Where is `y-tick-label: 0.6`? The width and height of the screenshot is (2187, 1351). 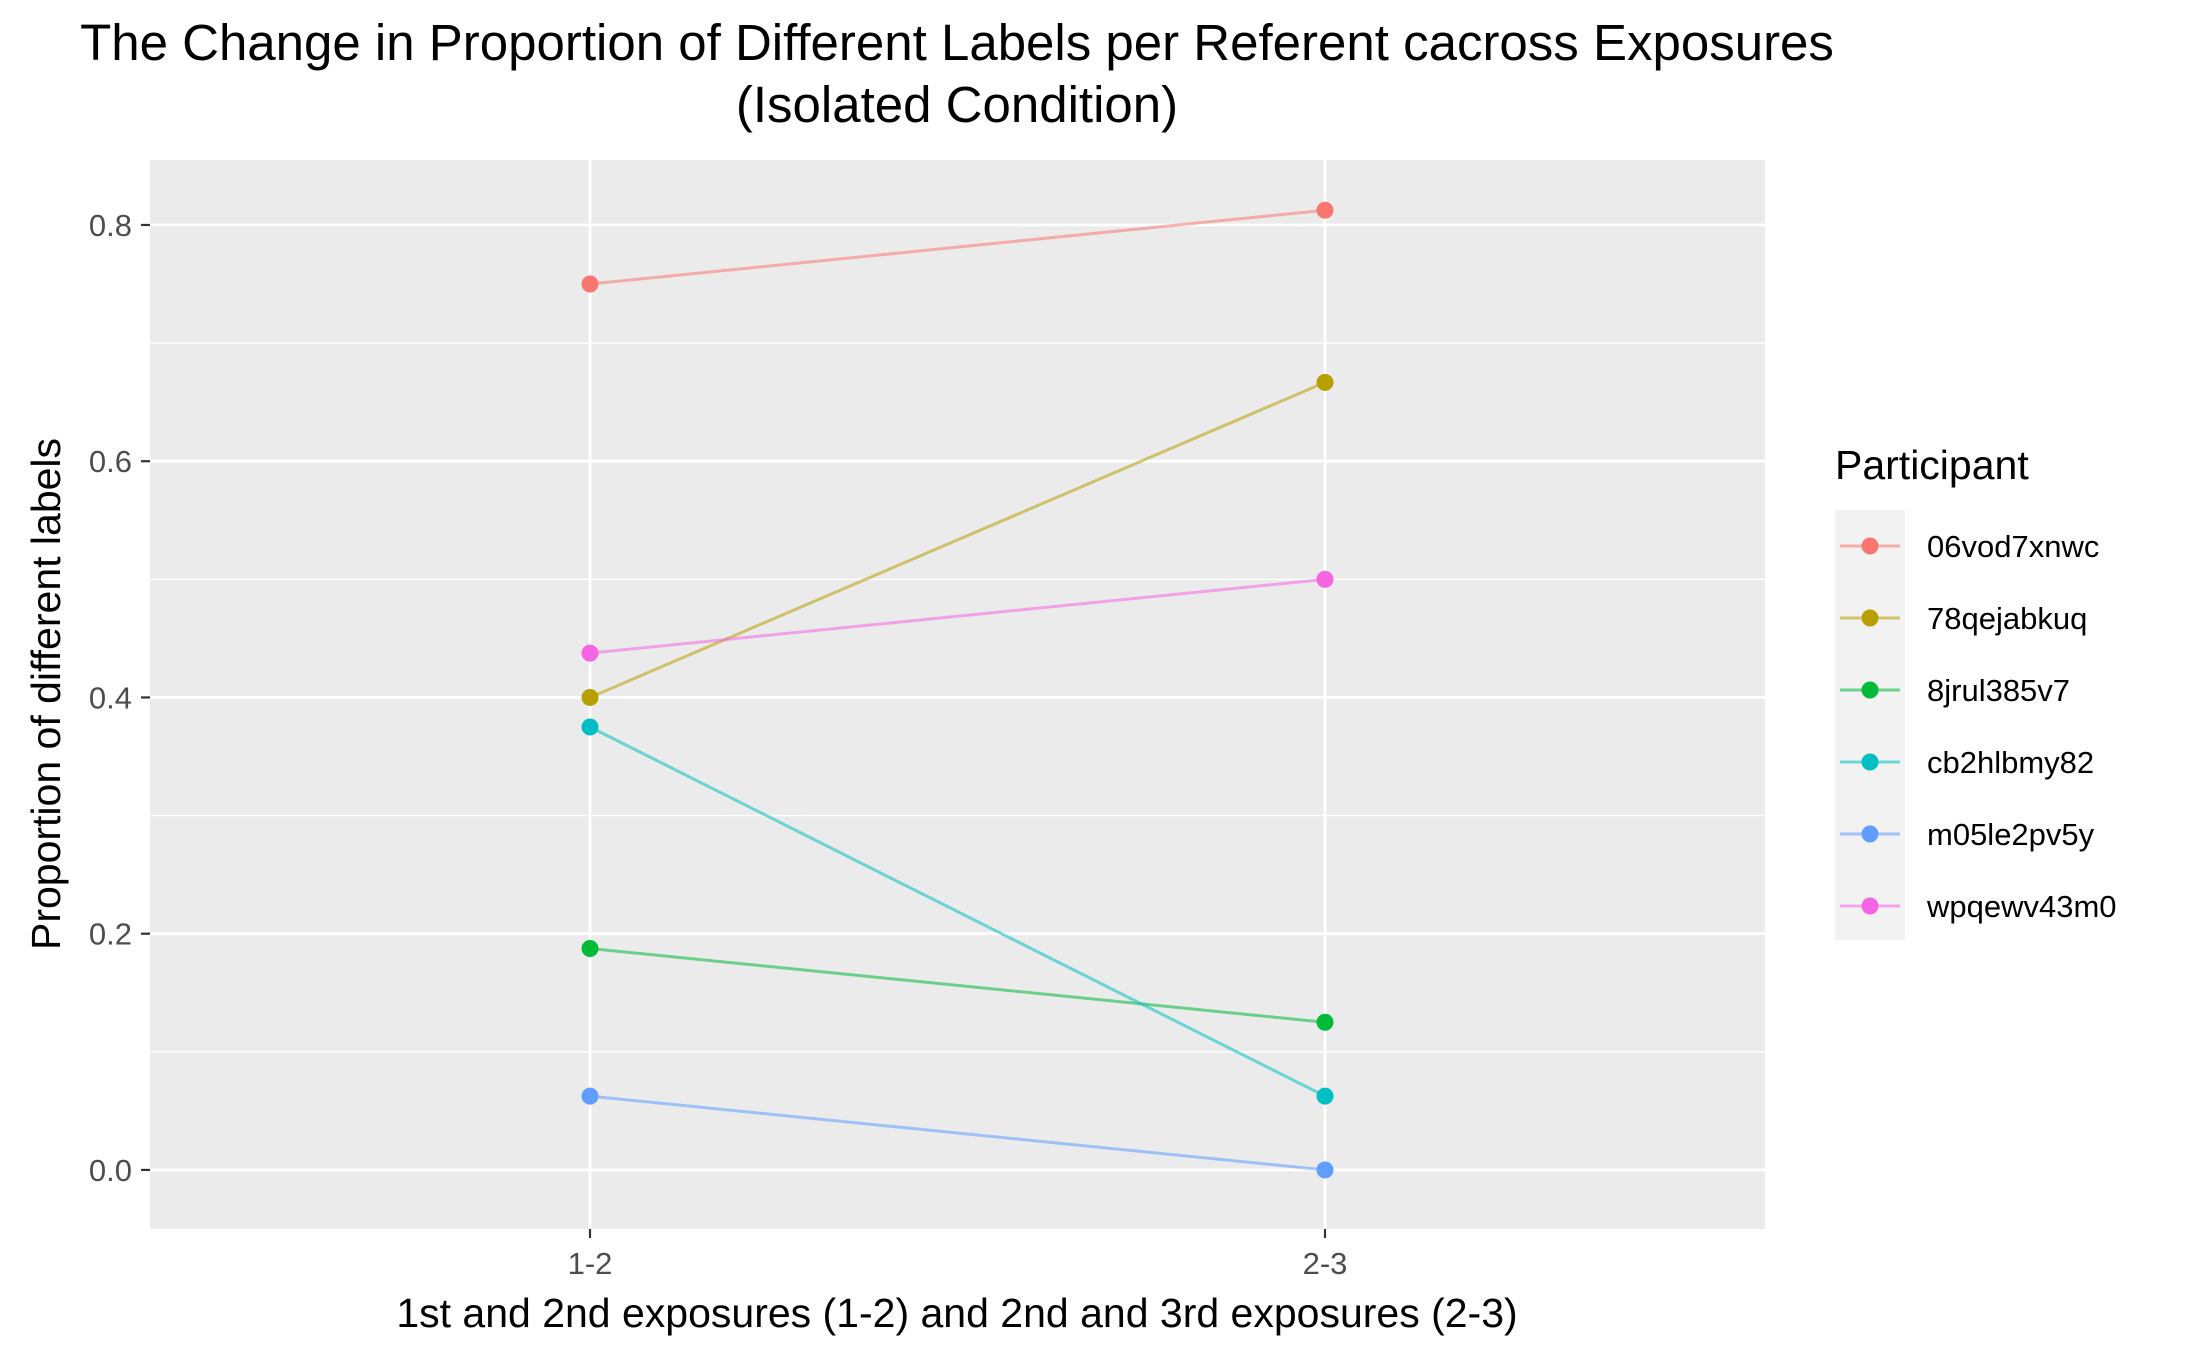
y-tick-label: 0.6 is located at coordinates (110, 461).